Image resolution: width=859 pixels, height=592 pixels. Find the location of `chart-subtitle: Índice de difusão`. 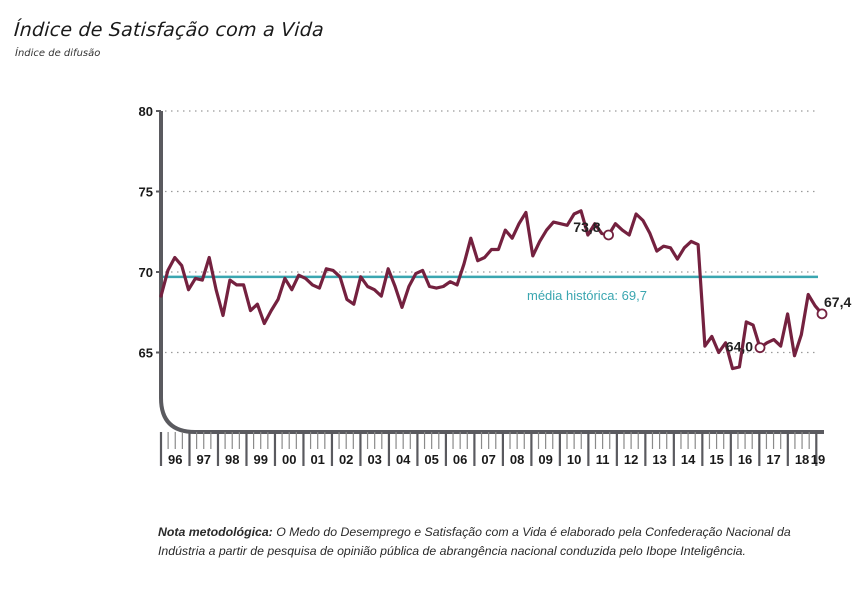

chart-subtitle: Índice de difusão is located at coordinates (58, 53).